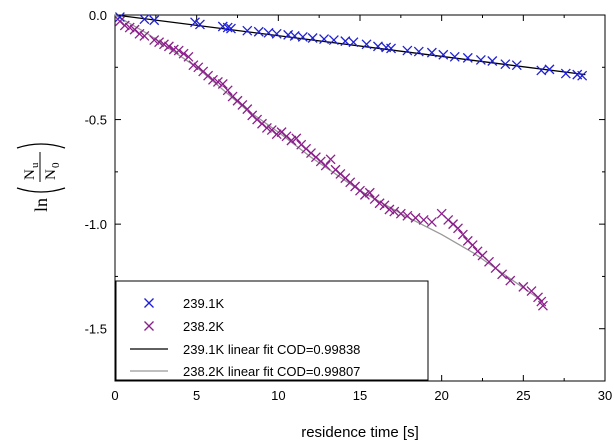 This screenshot has height=446, width=614. I want to click on legend-box, so click(272, 330).